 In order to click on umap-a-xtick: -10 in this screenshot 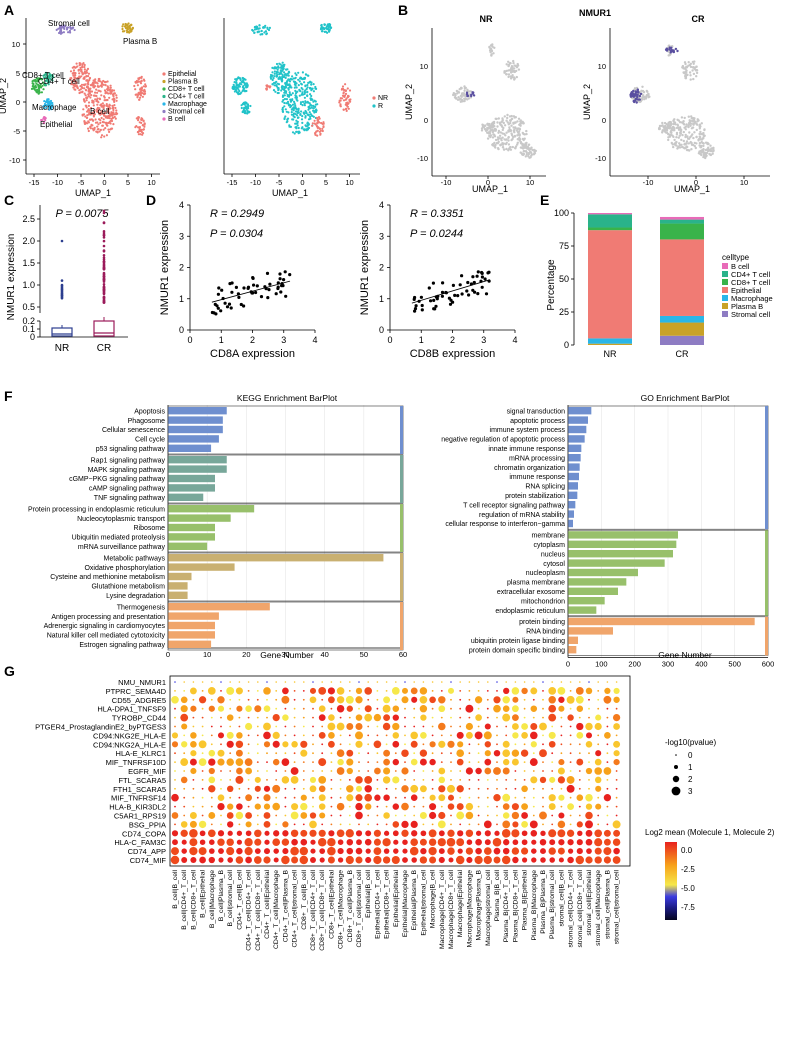, I will do `click(255, 182)`.